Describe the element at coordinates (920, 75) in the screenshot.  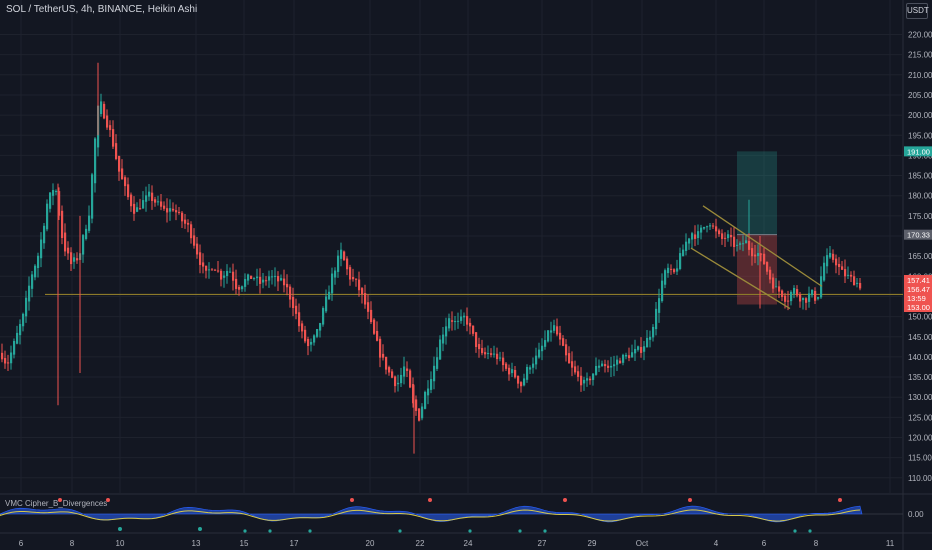
I see `y-tick-label: 210.00` at that location.